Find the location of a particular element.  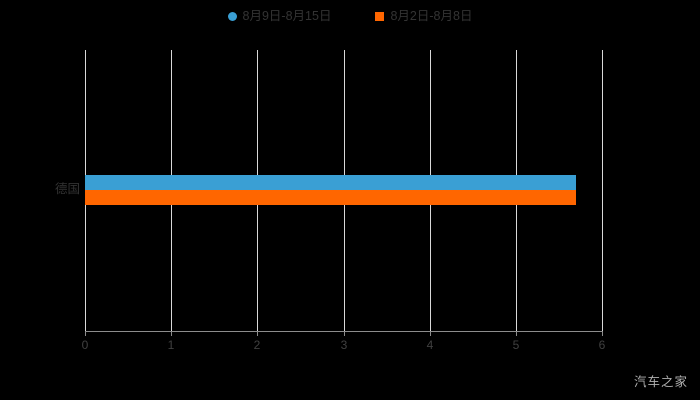

x-axis-tick-label-0: 0 is located at coordinates (85, 345).